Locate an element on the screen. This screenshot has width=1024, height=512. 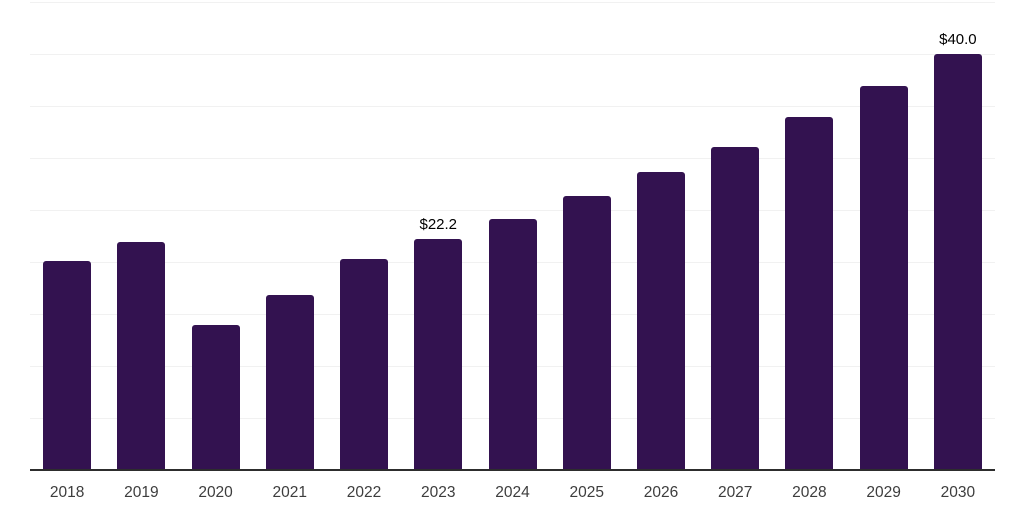
x-tick-label-2023: 2023 is located at coordinates (438, 492).